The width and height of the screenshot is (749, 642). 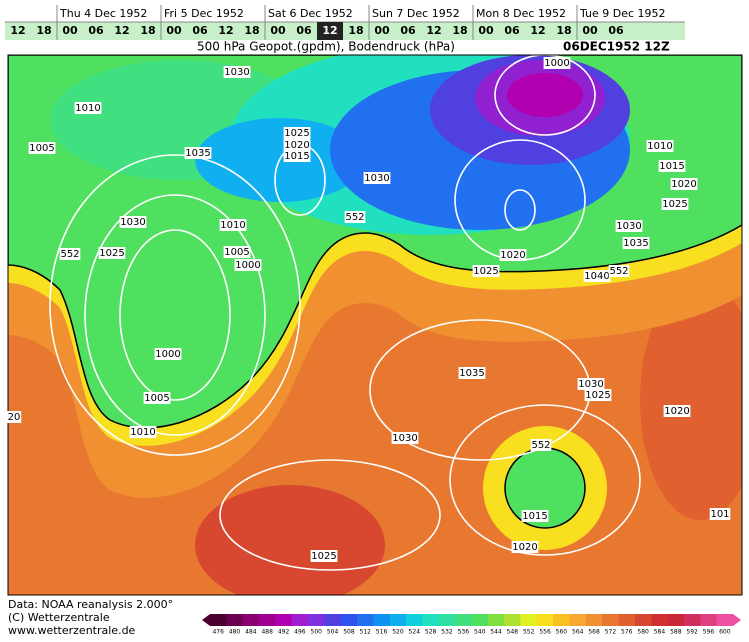 What do you see at coordinates (90, 604) in the screenshot?
I see `footer-line: Data: NOAA reanalysis 2.000°` at bounding box center [90, 604].